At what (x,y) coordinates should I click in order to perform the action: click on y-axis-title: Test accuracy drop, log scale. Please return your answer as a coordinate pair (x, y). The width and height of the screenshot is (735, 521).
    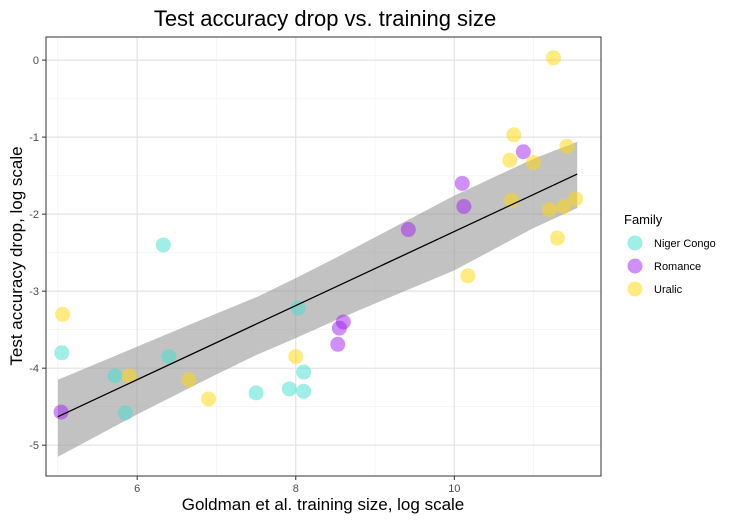
    Looking at the image, I should click on (16, 255).